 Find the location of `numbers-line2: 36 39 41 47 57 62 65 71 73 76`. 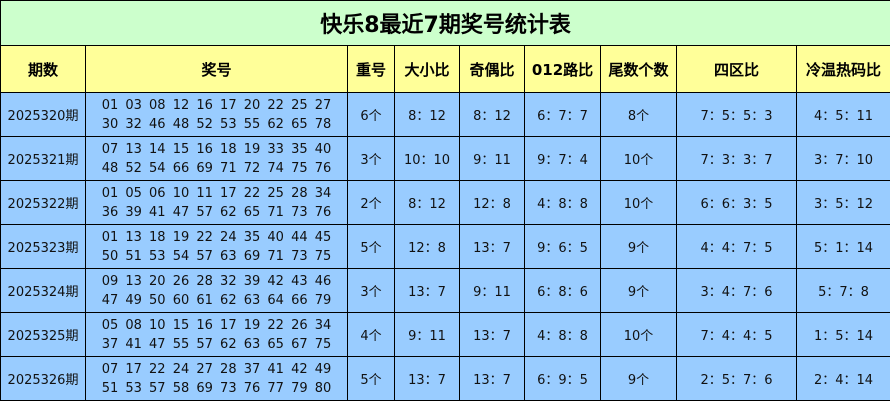

numbers-line2: 36 39 41 47 57 62 65 71 73 76 is located at coordinates (216, 212).